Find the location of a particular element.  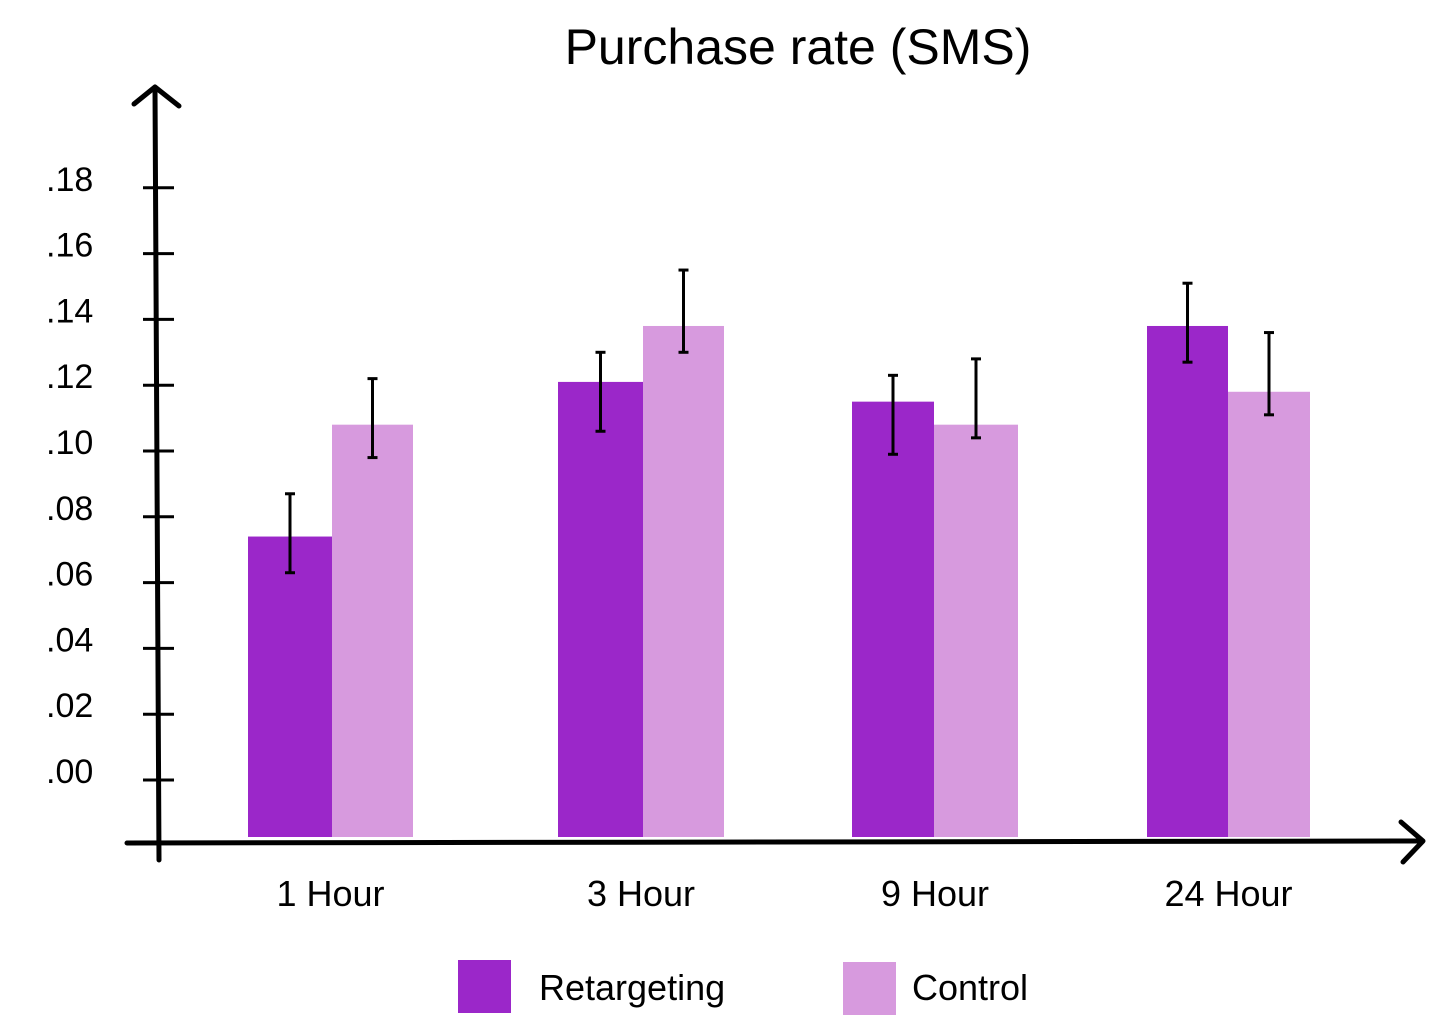

legend-label-retargeting: Retargeting is located at coordinates (632, 987).